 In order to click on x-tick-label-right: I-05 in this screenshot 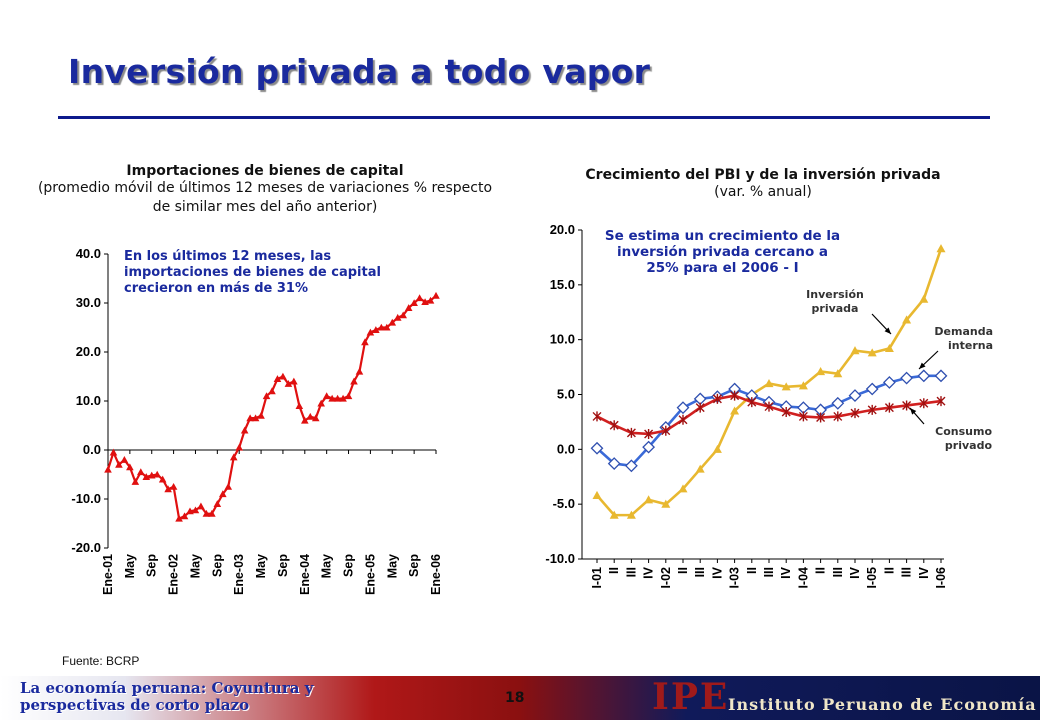, I will do `click(872, 578)`.